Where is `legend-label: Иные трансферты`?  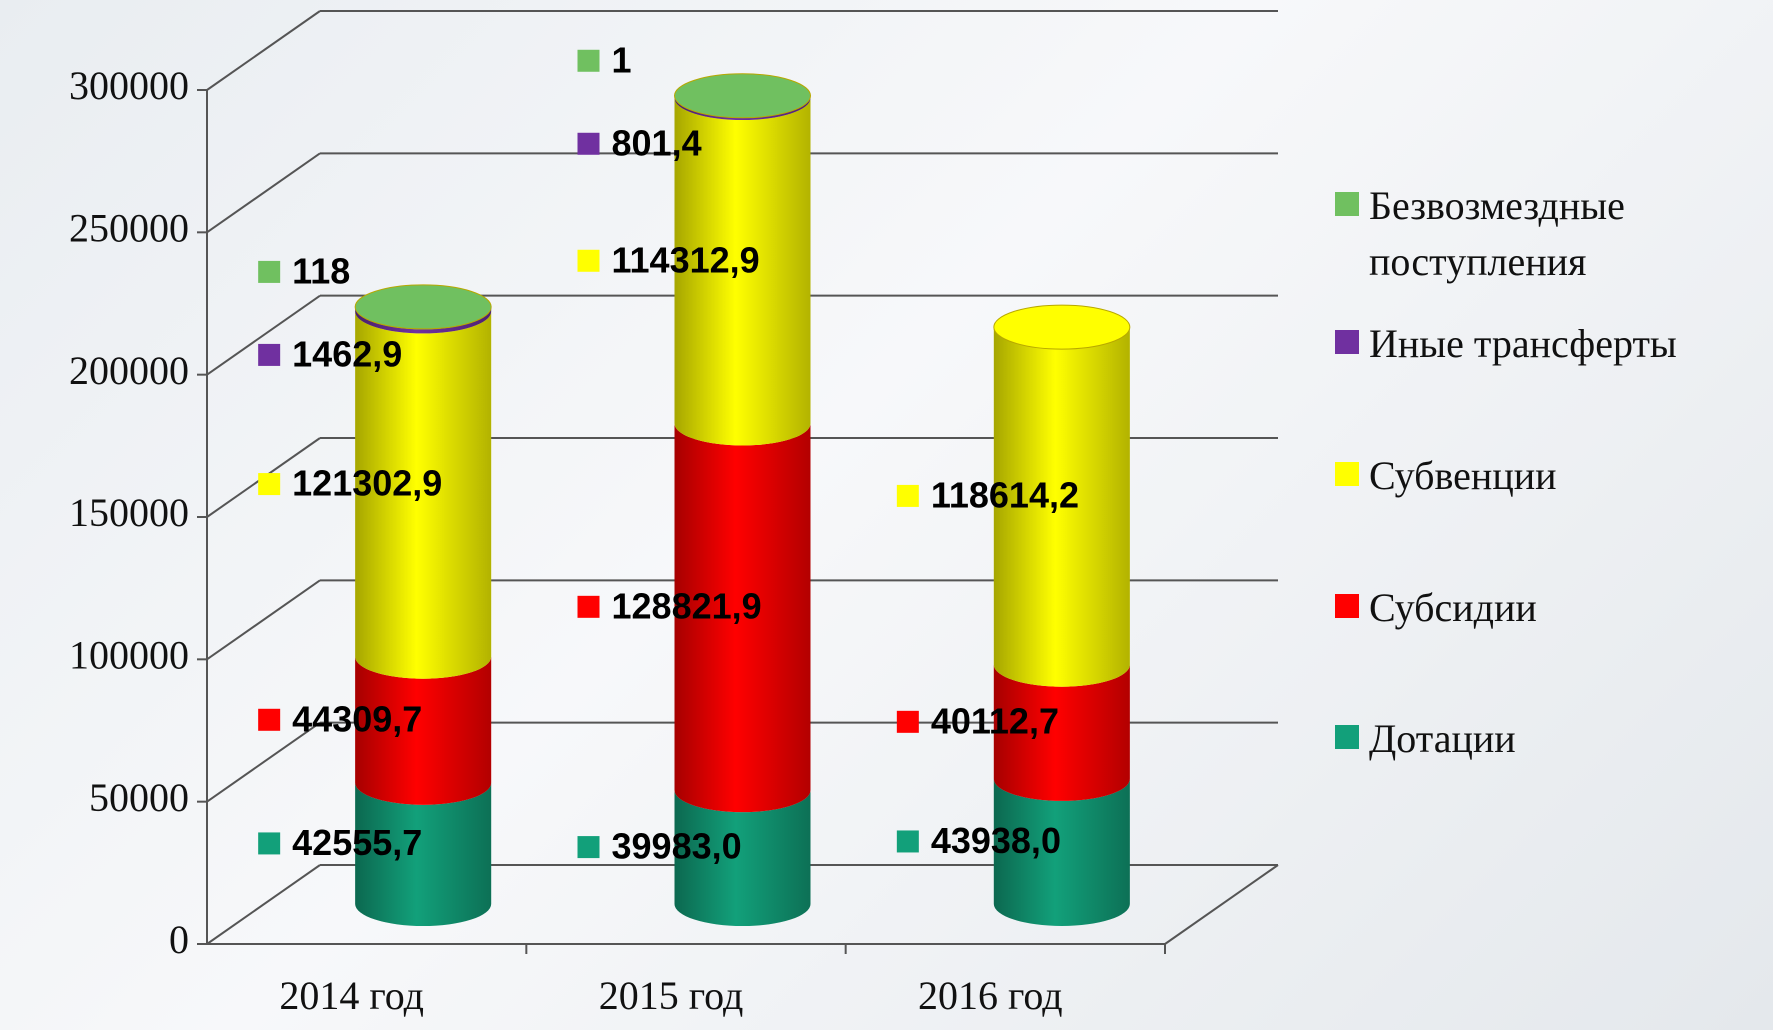
legend-label: Иные трансферты is located at coordinates (1523, 343).